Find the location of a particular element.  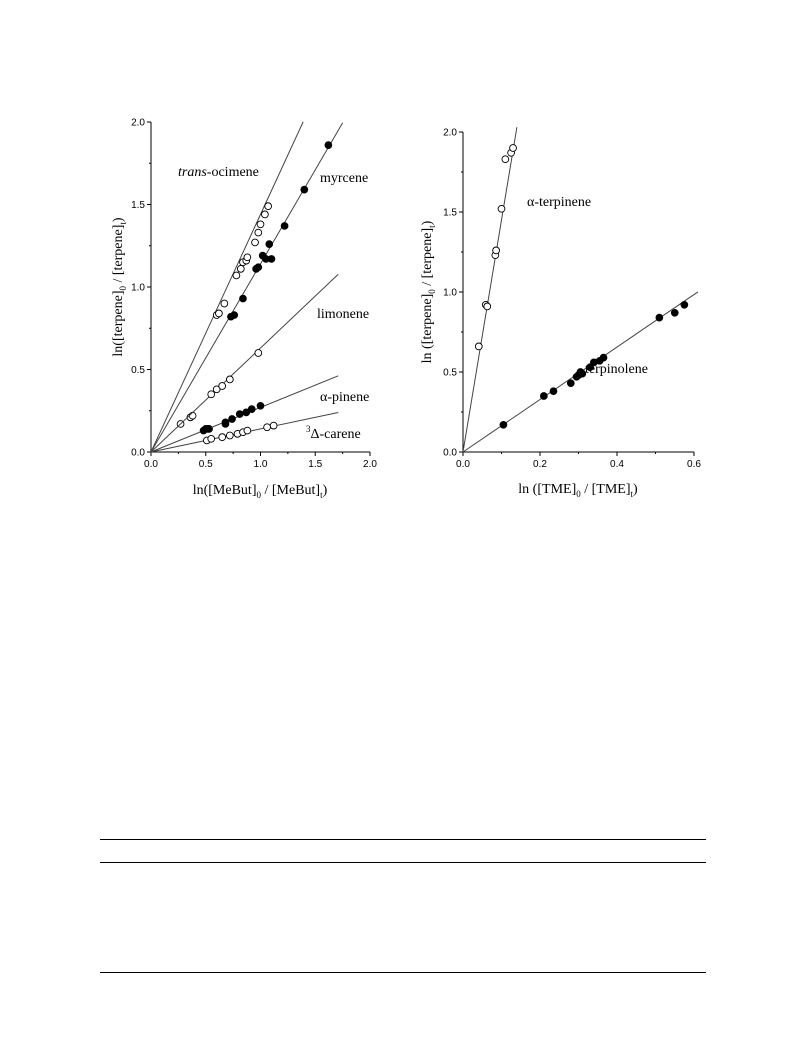

chart2-y-tick-label: 0.0 is located at coordinates (450, 453).